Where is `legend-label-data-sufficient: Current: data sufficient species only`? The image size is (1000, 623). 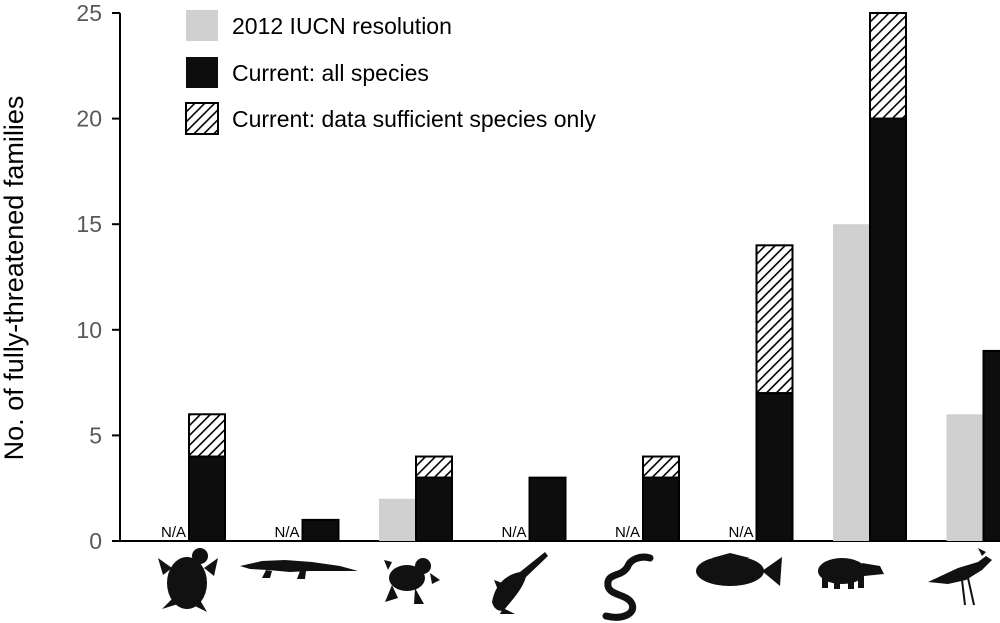 legend-label-data-sufficient: Current: data sufficient species only is located at coordinates (414, 119).